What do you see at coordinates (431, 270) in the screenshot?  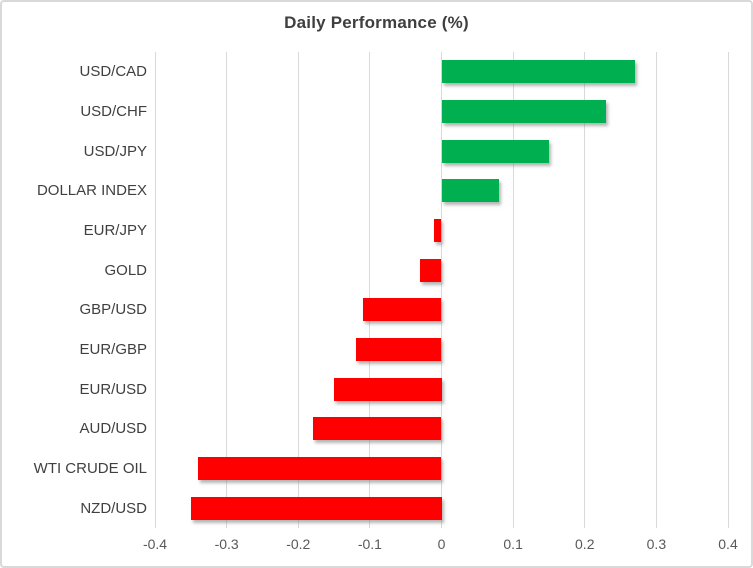 I see `bar-gold` at bounding box center [431, 270].